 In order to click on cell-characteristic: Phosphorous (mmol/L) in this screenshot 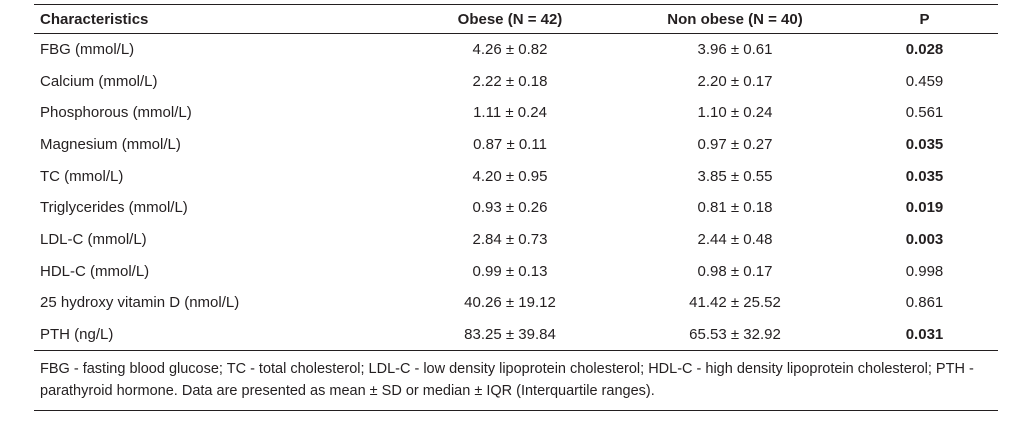, I will do `click(116, 113)`.